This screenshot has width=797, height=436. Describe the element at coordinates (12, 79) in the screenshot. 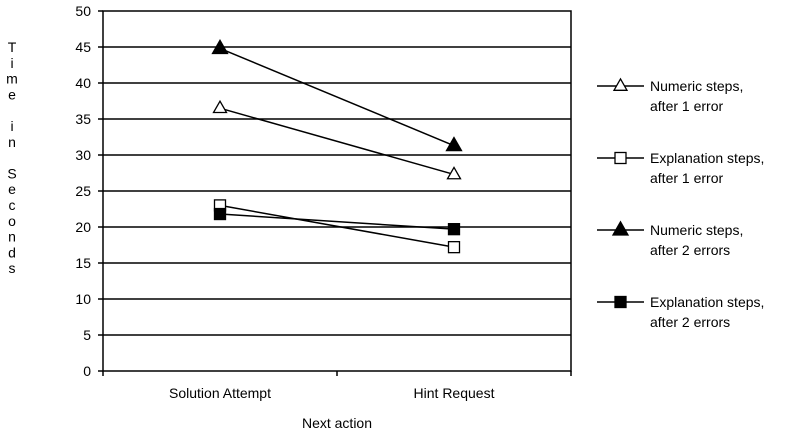

I see `y-axis-title-char: m` at that location.